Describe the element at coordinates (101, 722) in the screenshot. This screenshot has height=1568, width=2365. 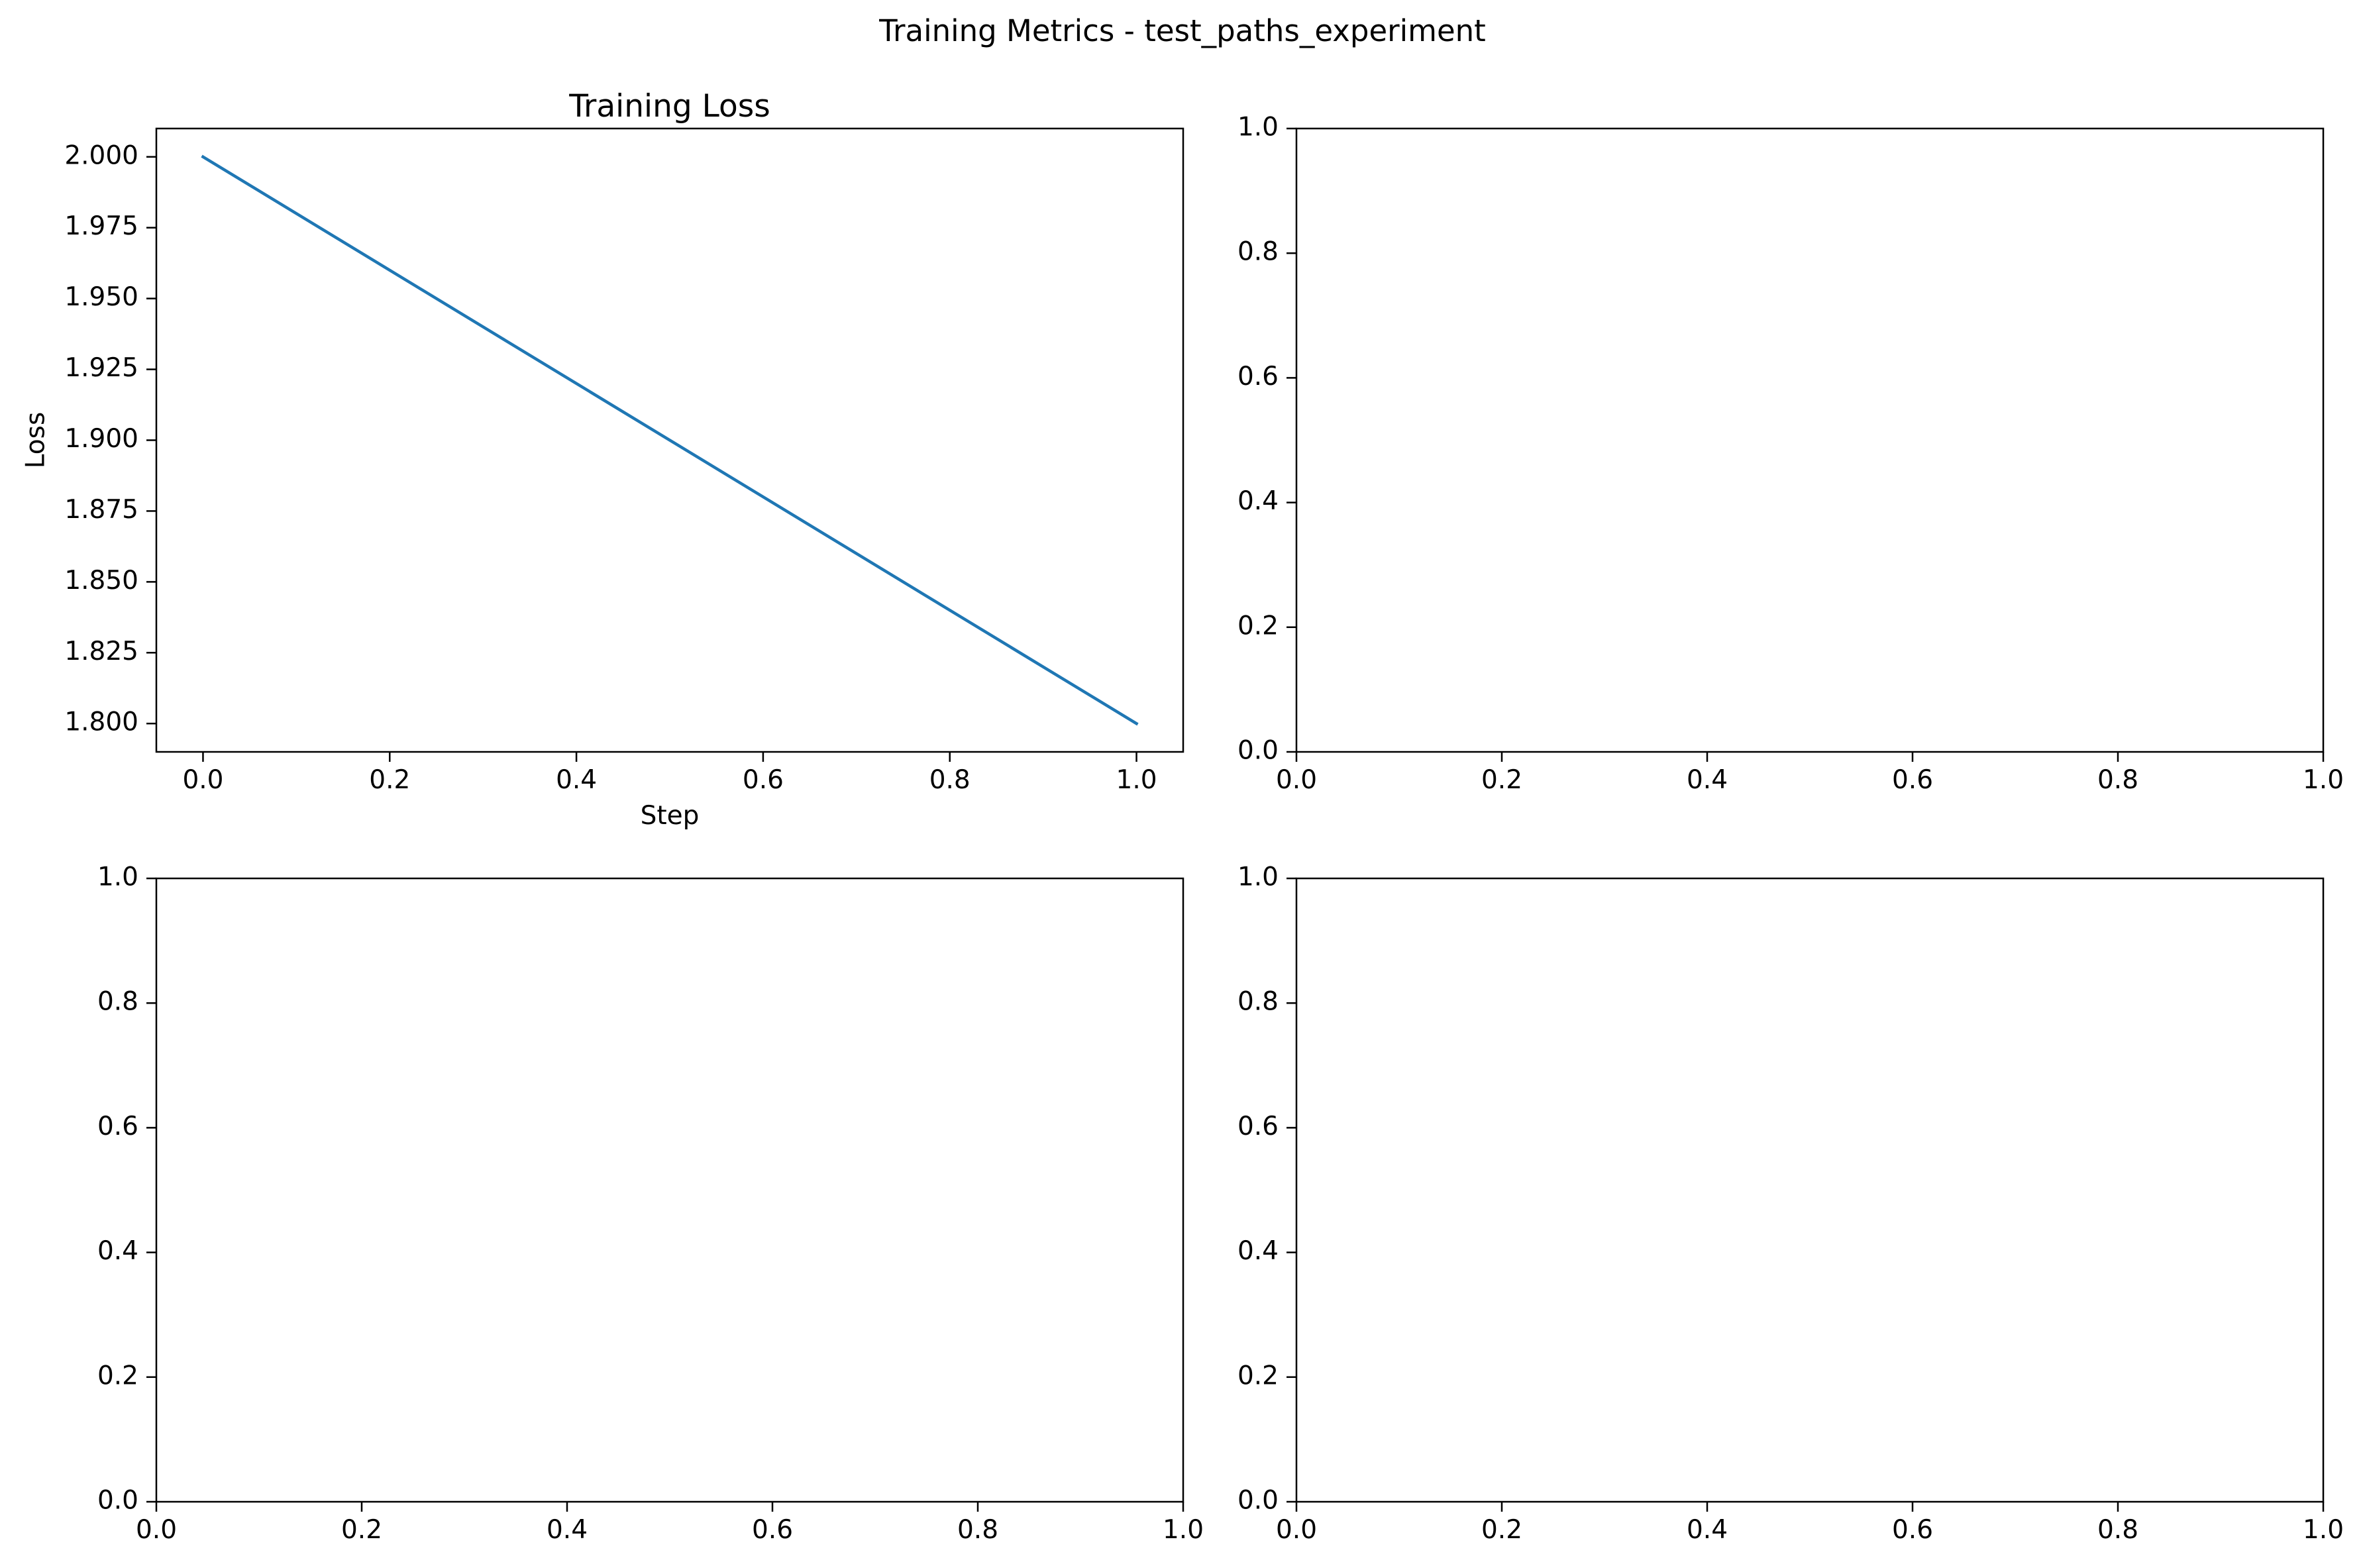
I see `y-tick-label: 1.800` at that location.